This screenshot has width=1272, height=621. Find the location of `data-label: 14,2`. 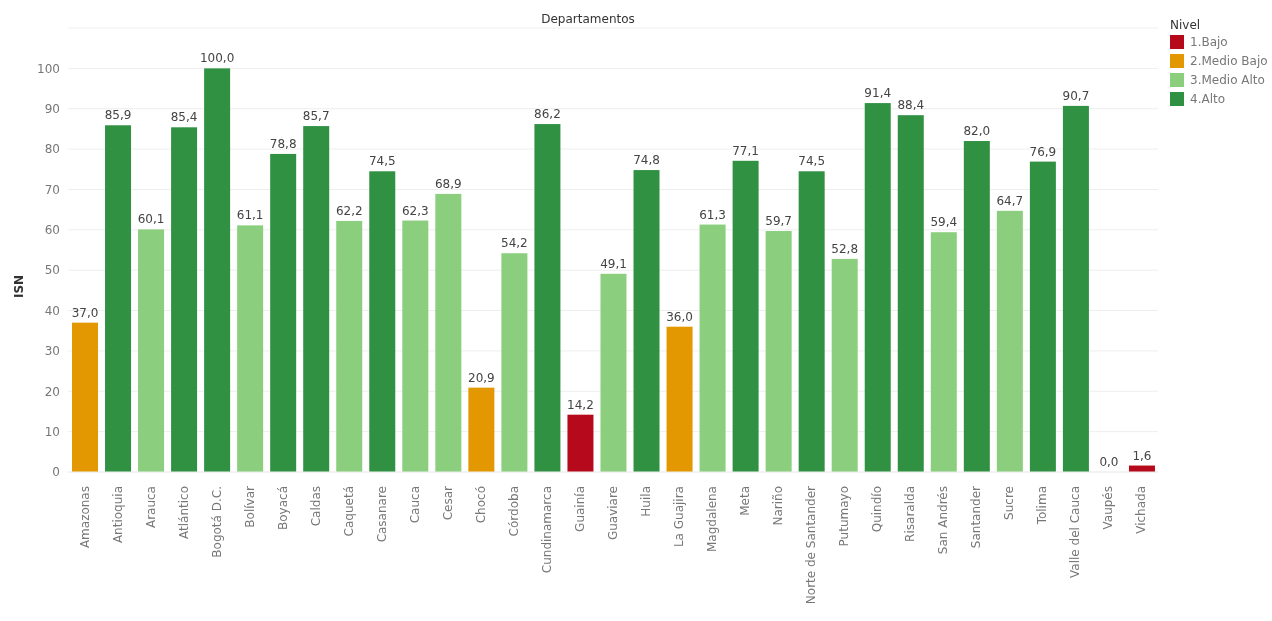

data-label: 14,2 is located at coordinates (580, 404).